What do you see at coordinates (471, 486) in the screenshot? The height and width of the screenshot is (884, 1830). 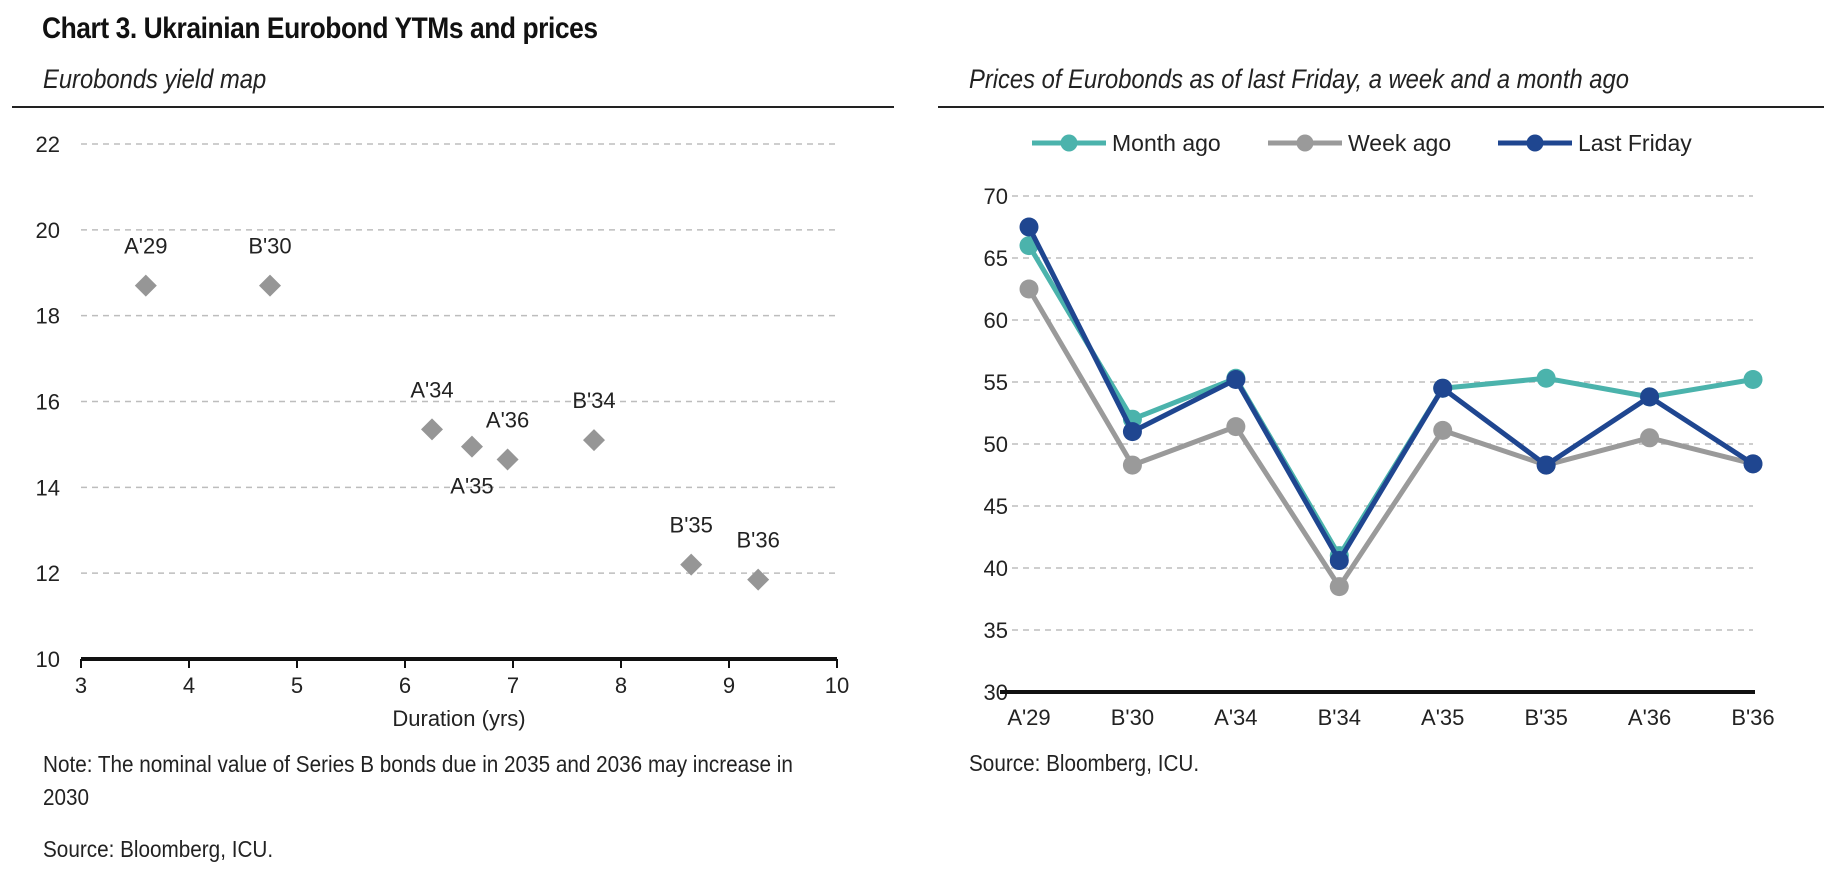 I see `point-label: A'35` at bounding box center [471, 486].